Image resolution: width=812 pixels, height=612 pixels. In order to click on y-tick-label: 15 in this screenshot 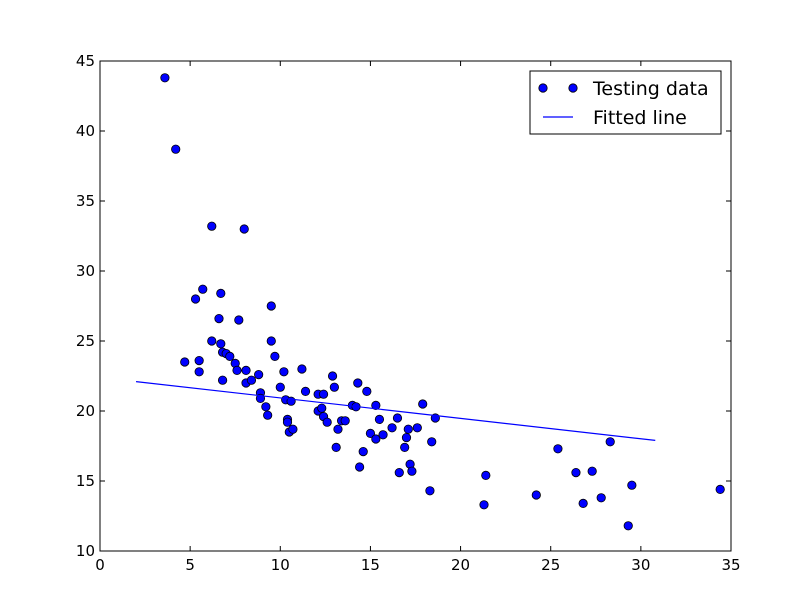, I will do `click(85, 481)`.